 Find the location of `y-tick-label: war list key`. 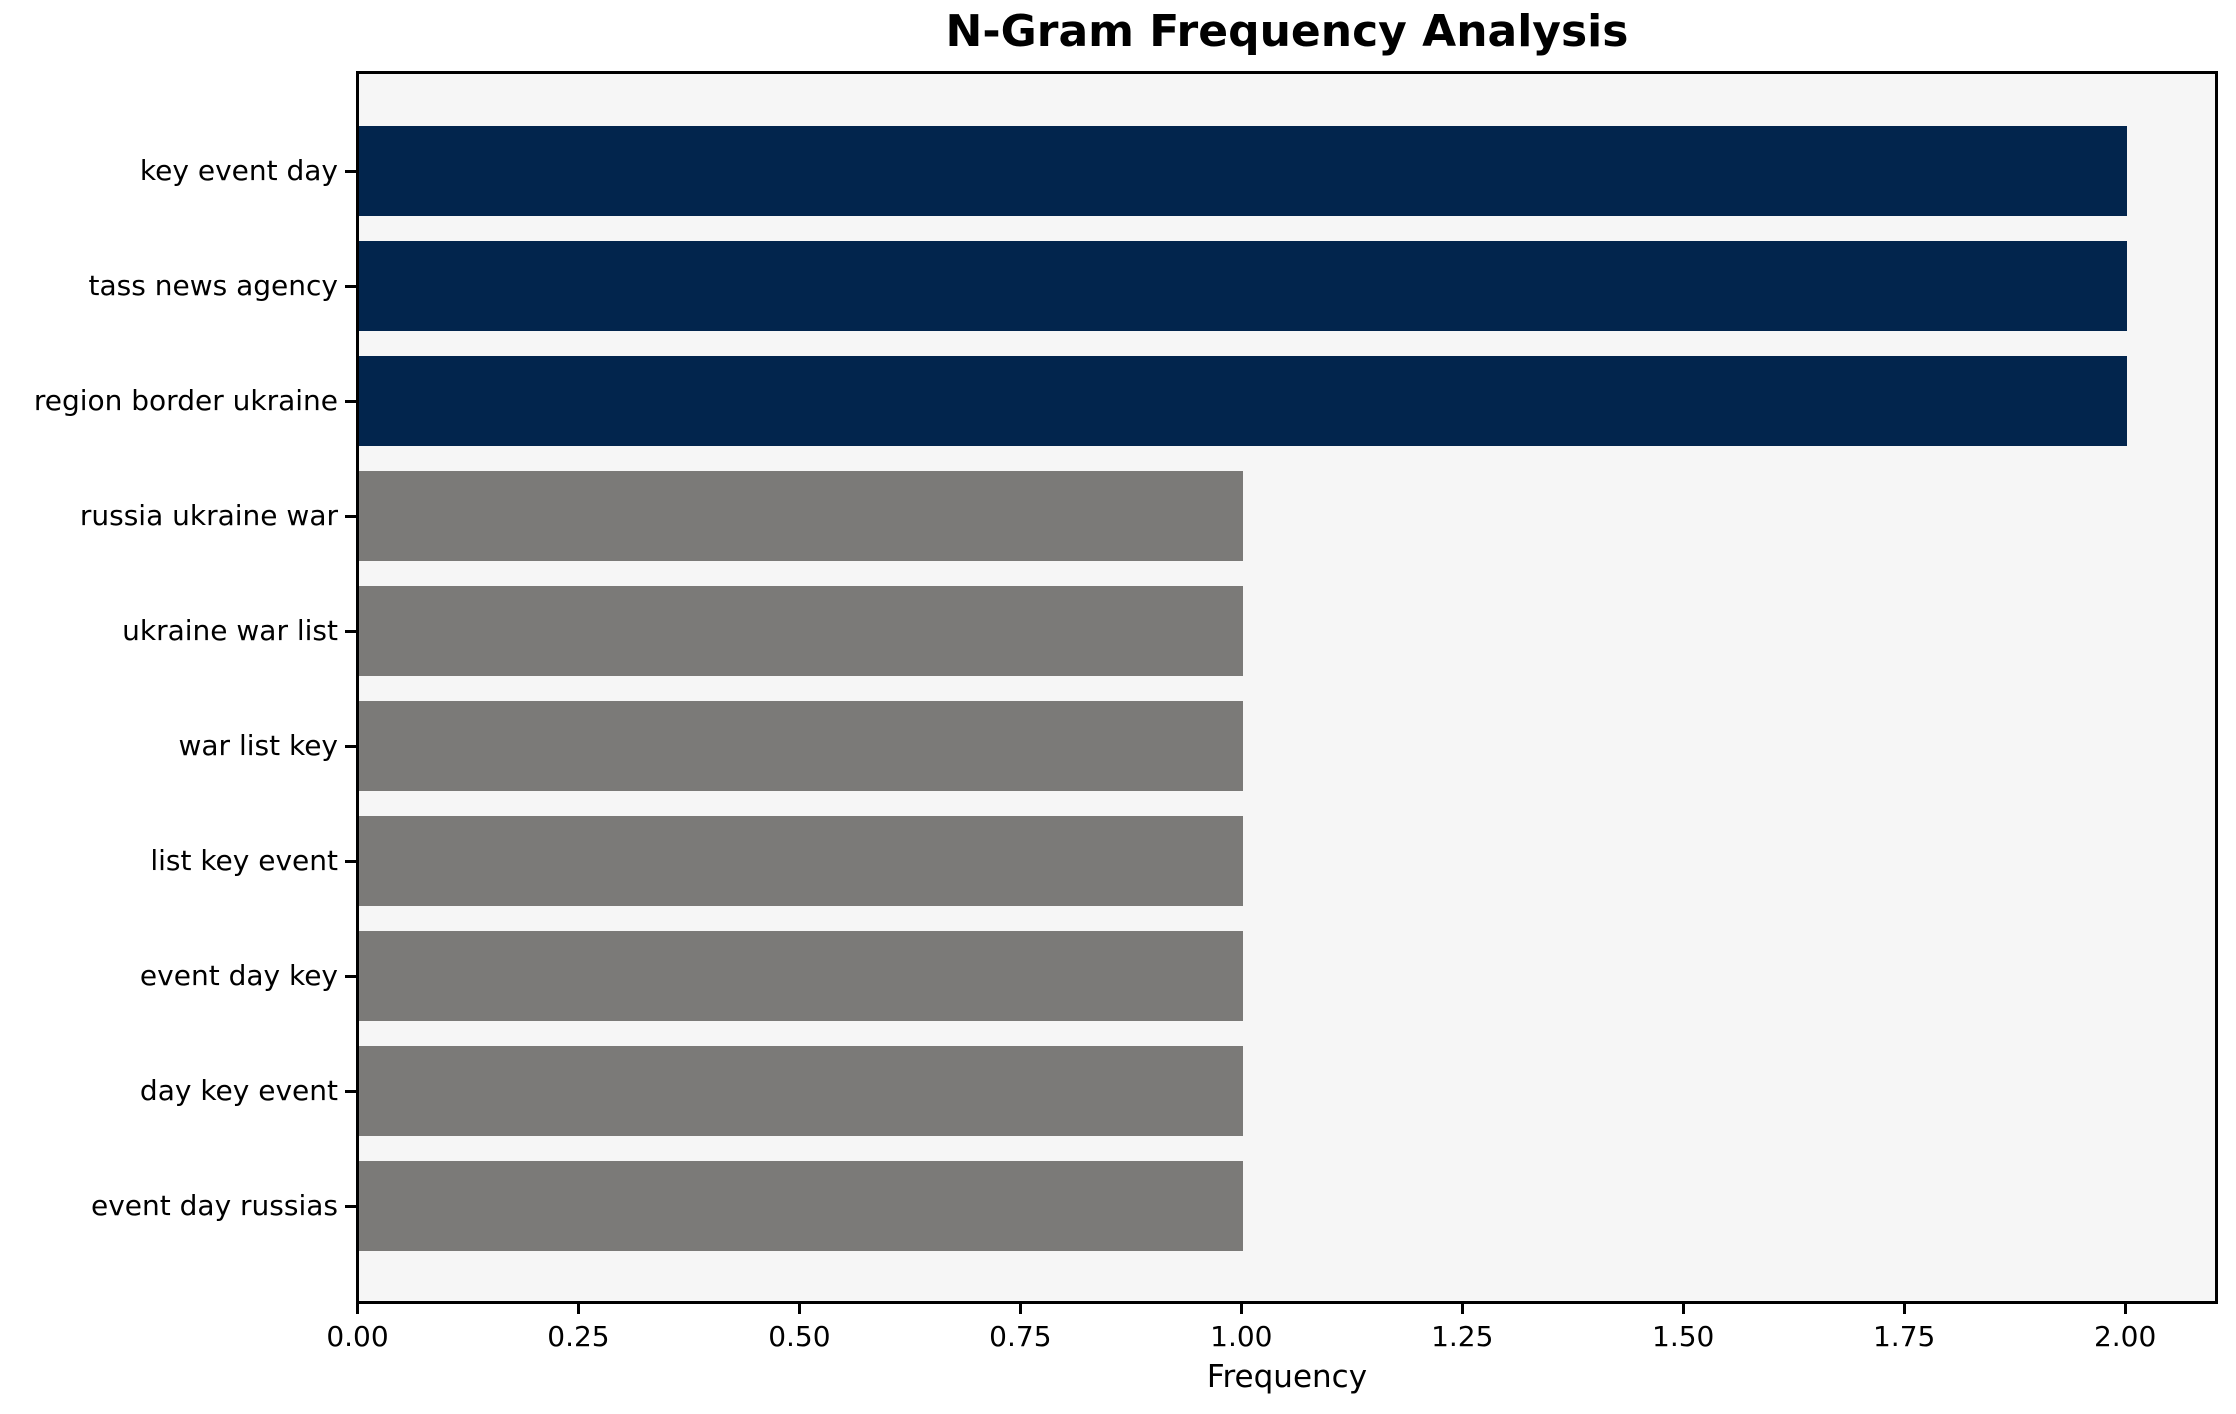

y-tick-label: war list key is located at coordinates (258, 745).